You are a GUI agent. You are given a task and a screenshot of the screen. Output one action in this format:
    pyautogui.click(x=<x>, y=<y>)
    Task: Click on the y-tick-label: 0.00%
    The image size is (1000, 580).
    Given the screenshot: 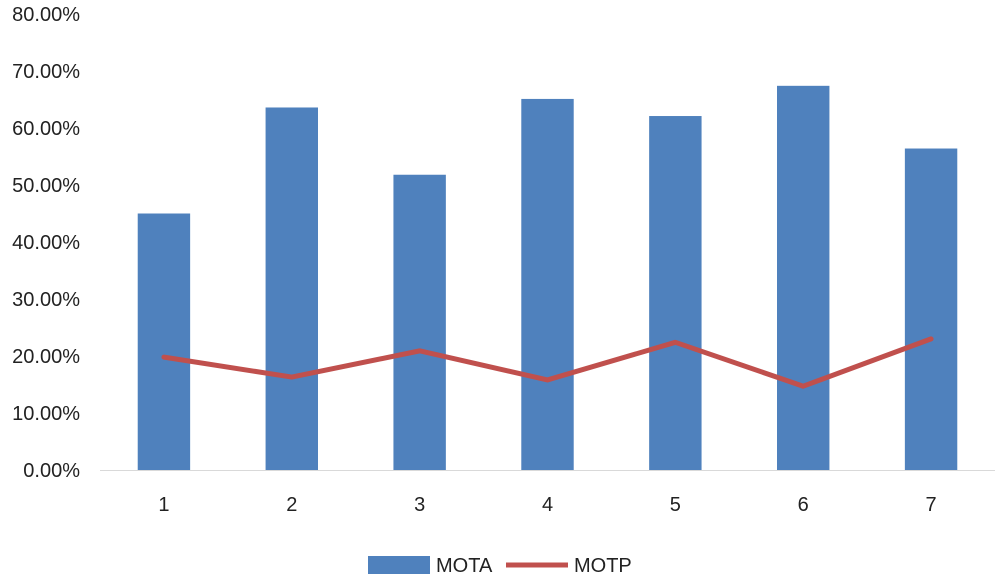 What is the action you would take?
    pyautogui.click(x=51, y=471)
    